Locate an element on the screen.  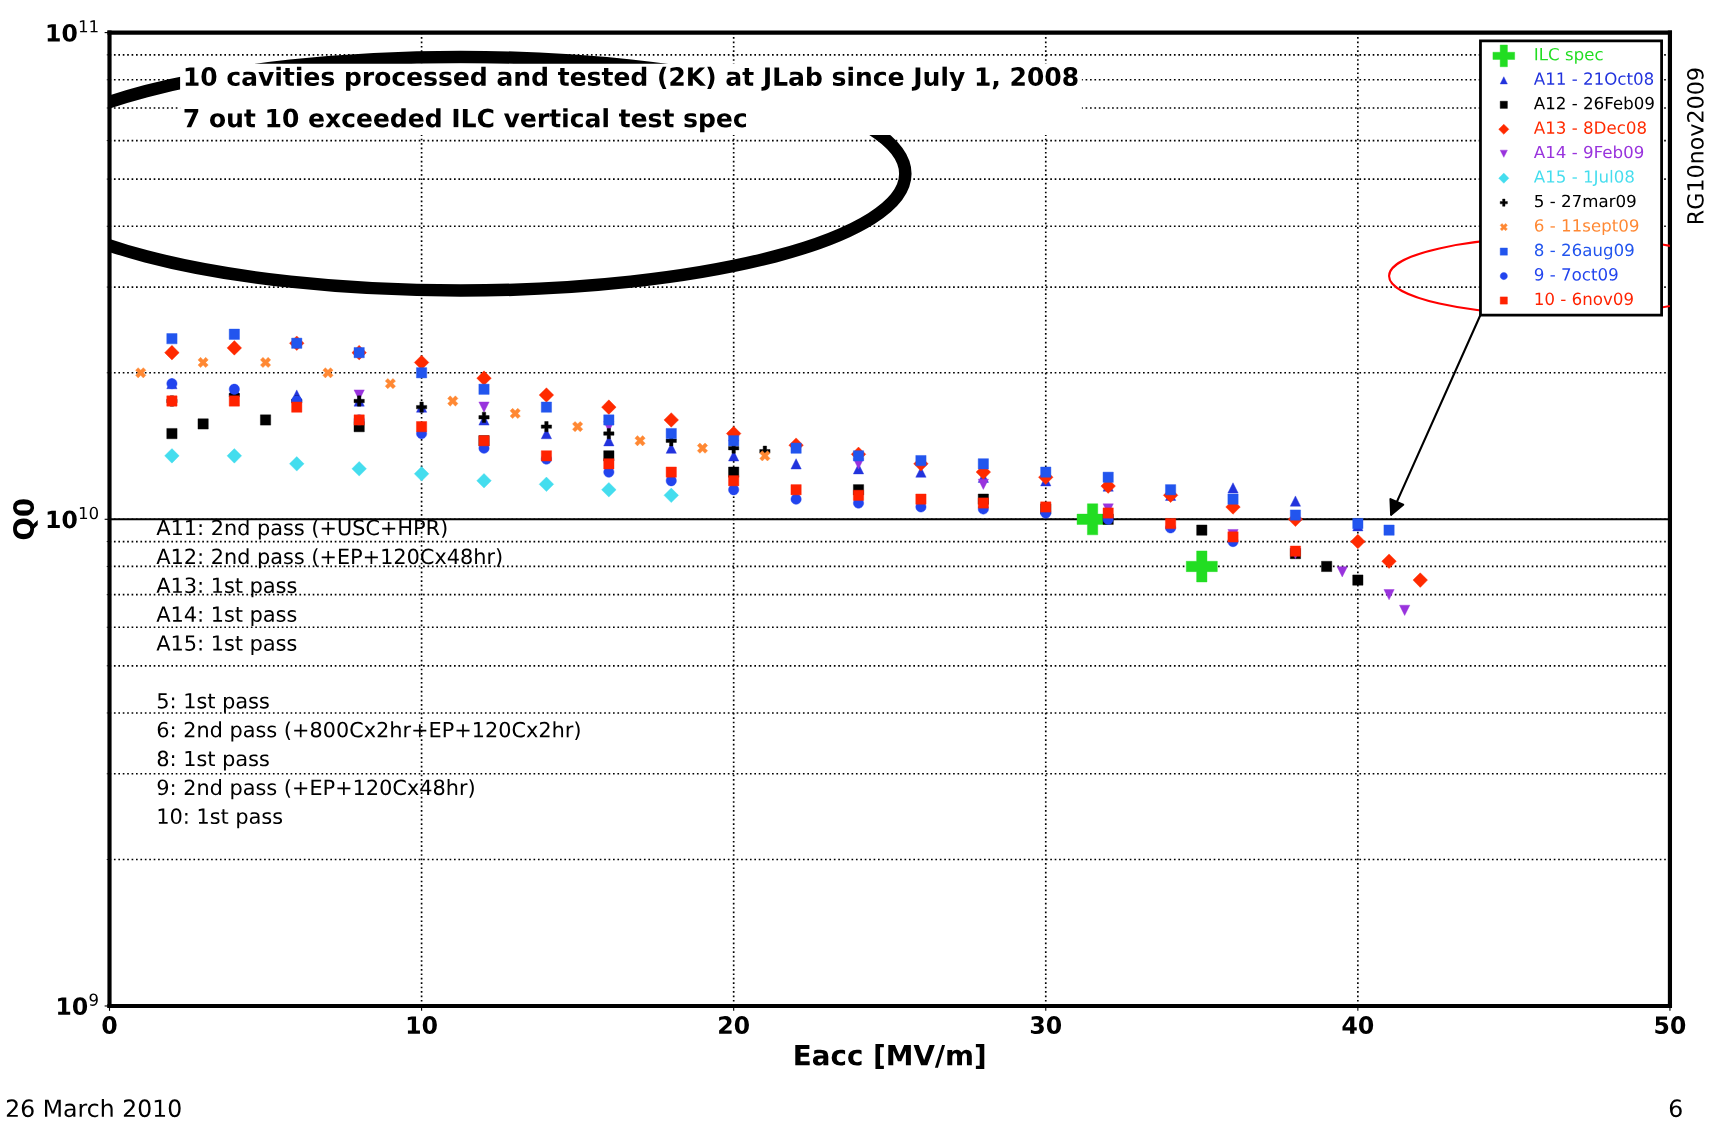
x-tick-label: 40 is located at coordinates (1358, 1025).